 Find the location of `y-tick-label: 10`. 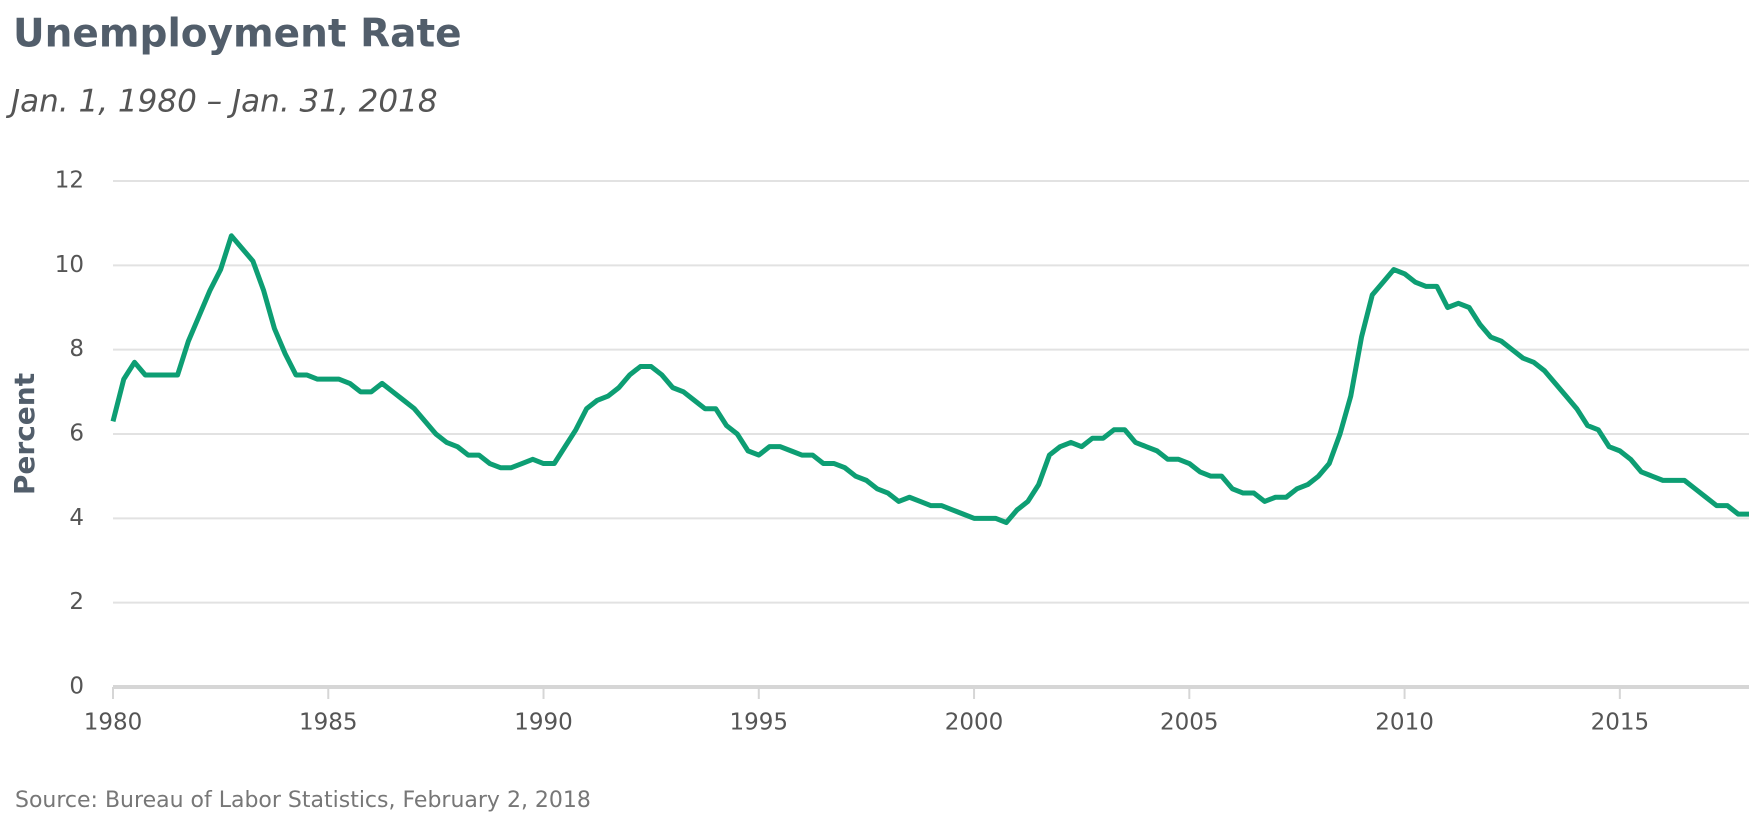

y-tick-label: 10 is located at coordinates (69, 265).